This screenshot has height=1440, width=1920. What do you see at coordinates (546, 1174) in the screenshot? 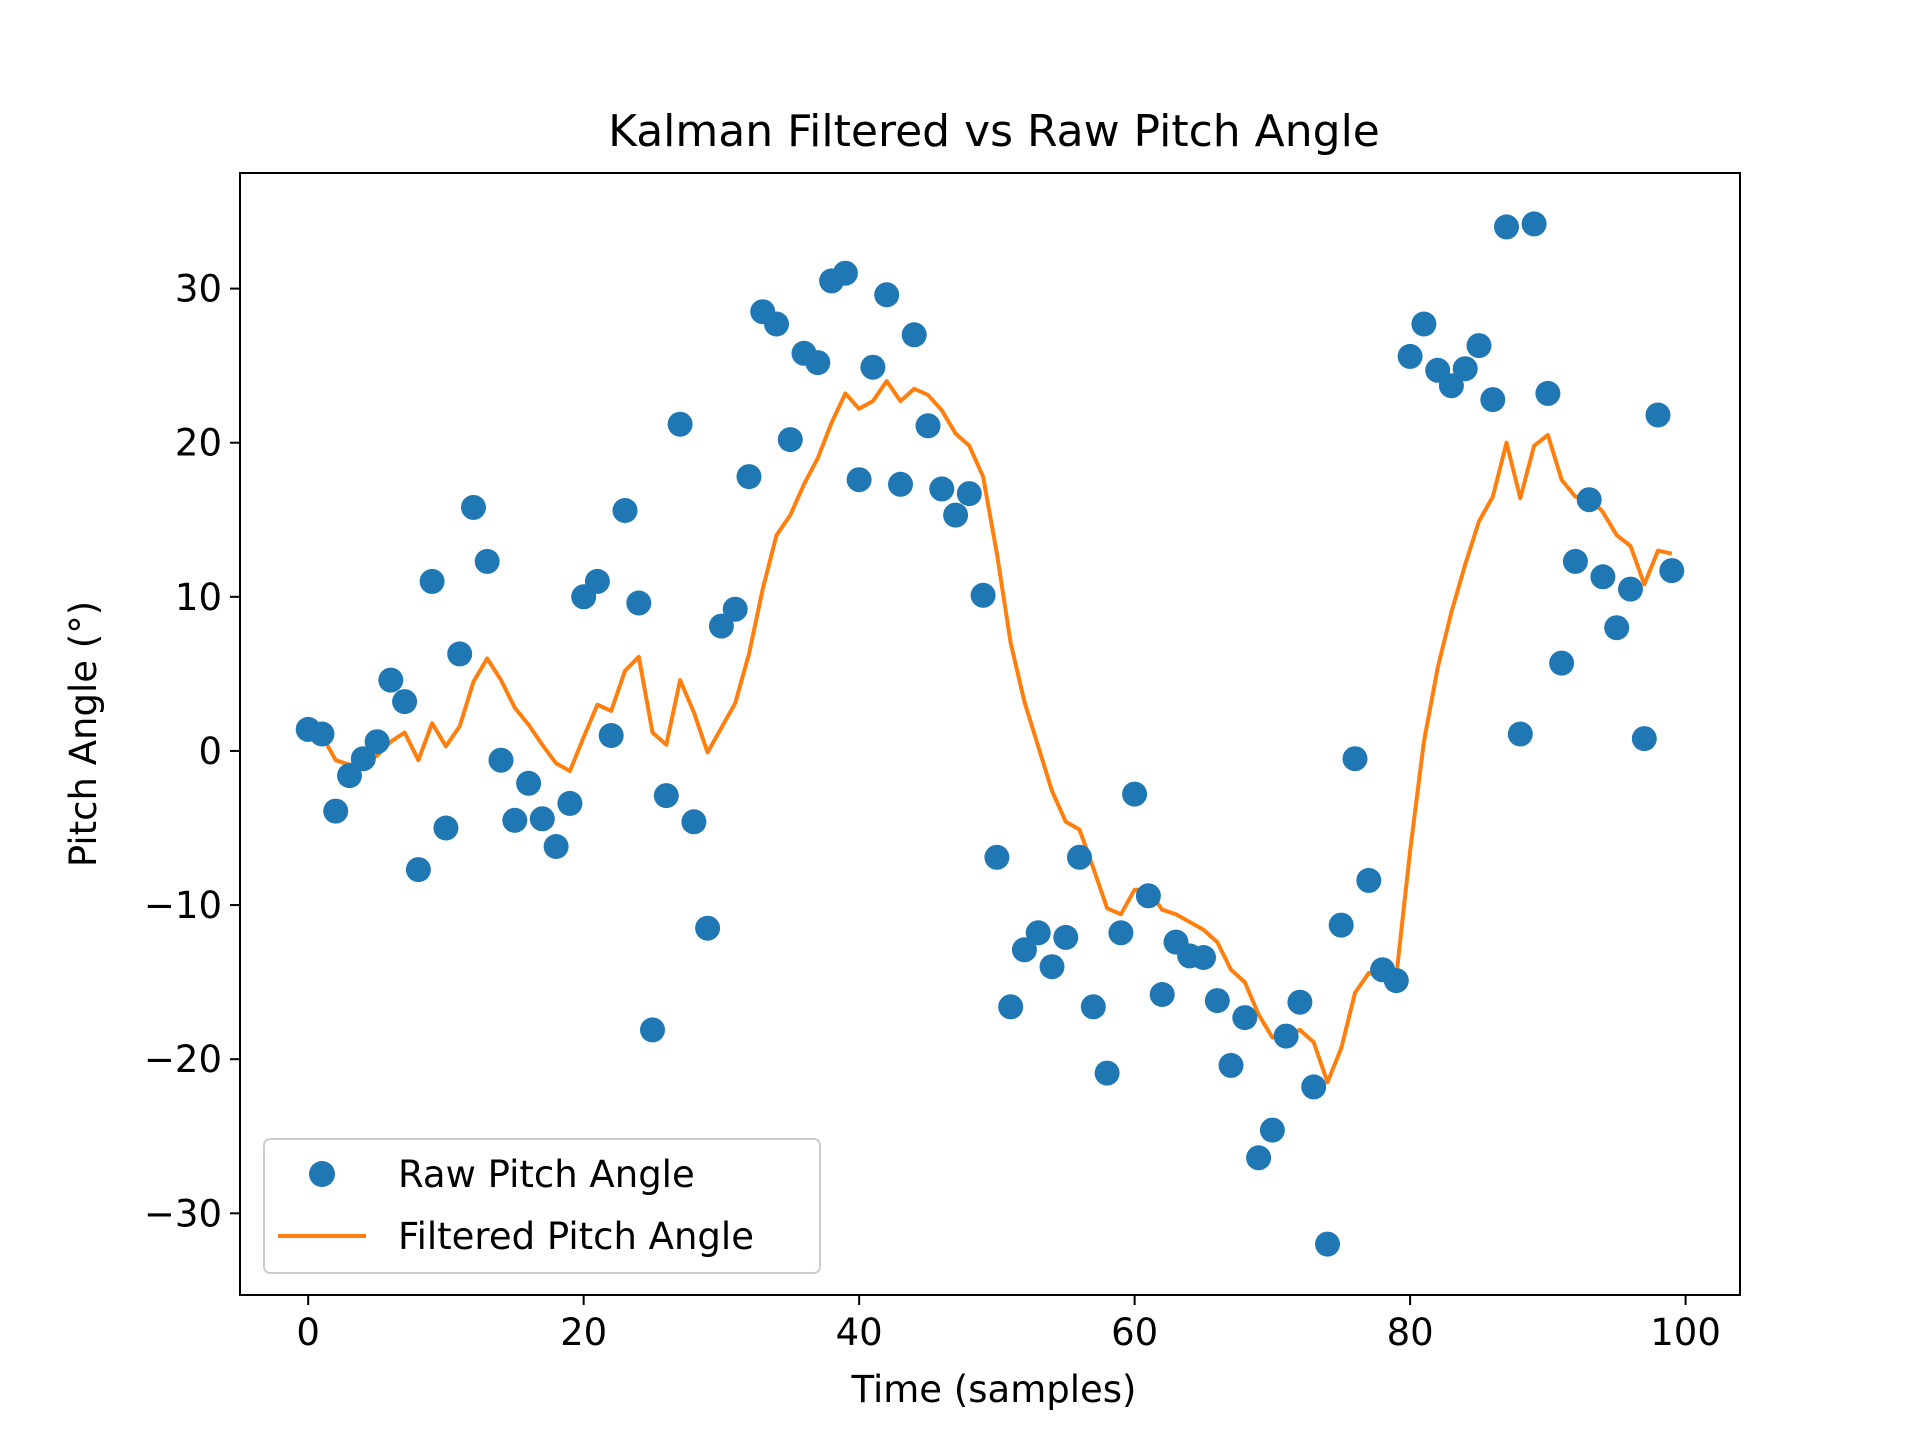
I see `legend-raw-label: Raw Pitch Angle` at bounding box center [546, 1174].